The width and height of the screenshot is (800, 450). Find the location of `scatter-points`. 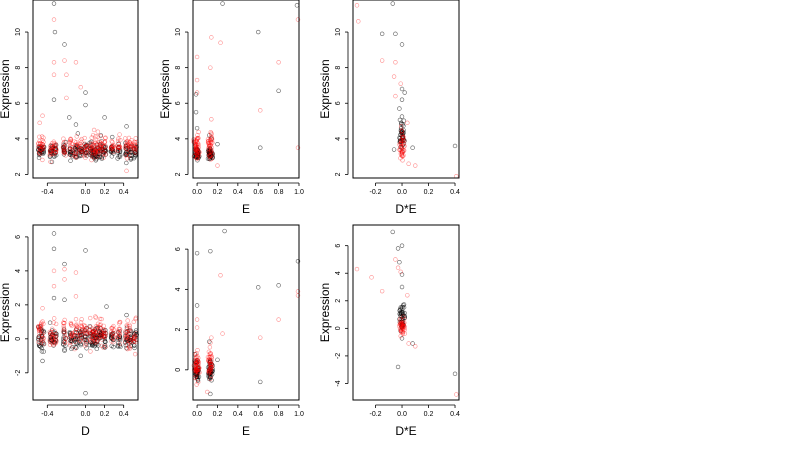

scatter-points is located at coordinates (406, 90).